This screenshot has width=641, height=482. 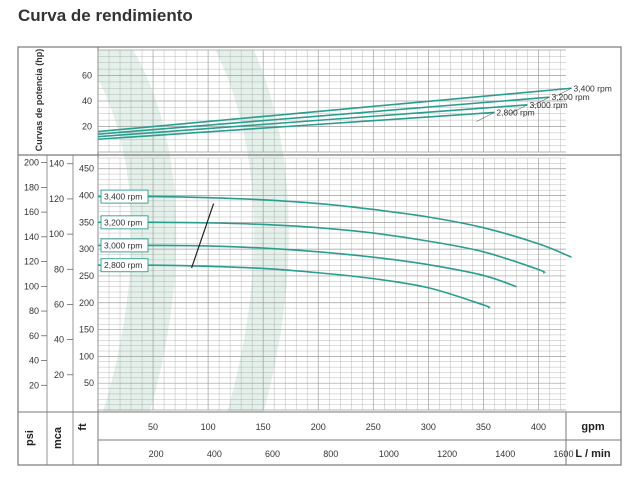 What do you see at coordinates (428, 427) in the screenshot?
I see `gpm-tick-label: 300` at bounding box center [428, 427].